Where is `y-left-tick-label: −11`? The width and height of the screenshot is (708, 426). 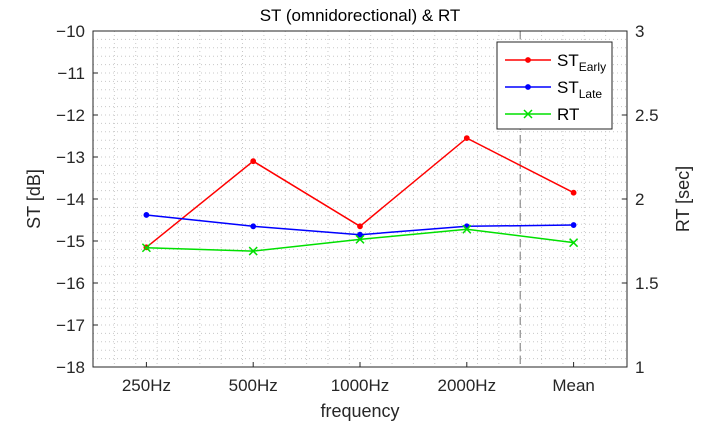 y-left-tick-label: −11 is located at coordinates (71, 73).